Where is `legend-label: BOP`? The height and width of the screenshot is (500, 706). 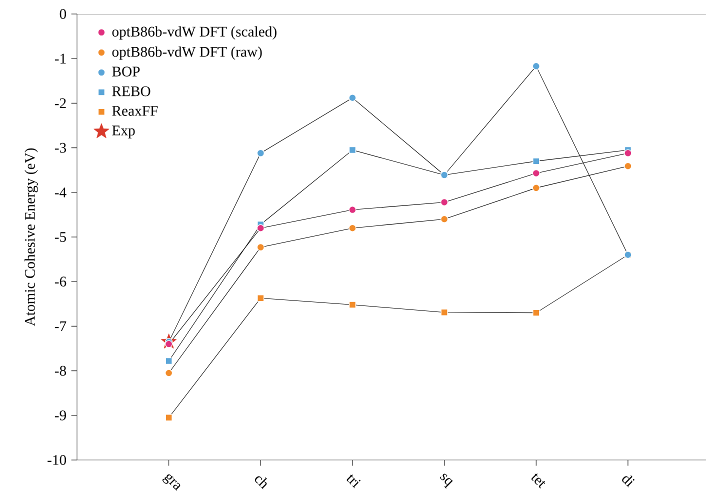
legend-label: BOP is located at coordinates (126, 71).